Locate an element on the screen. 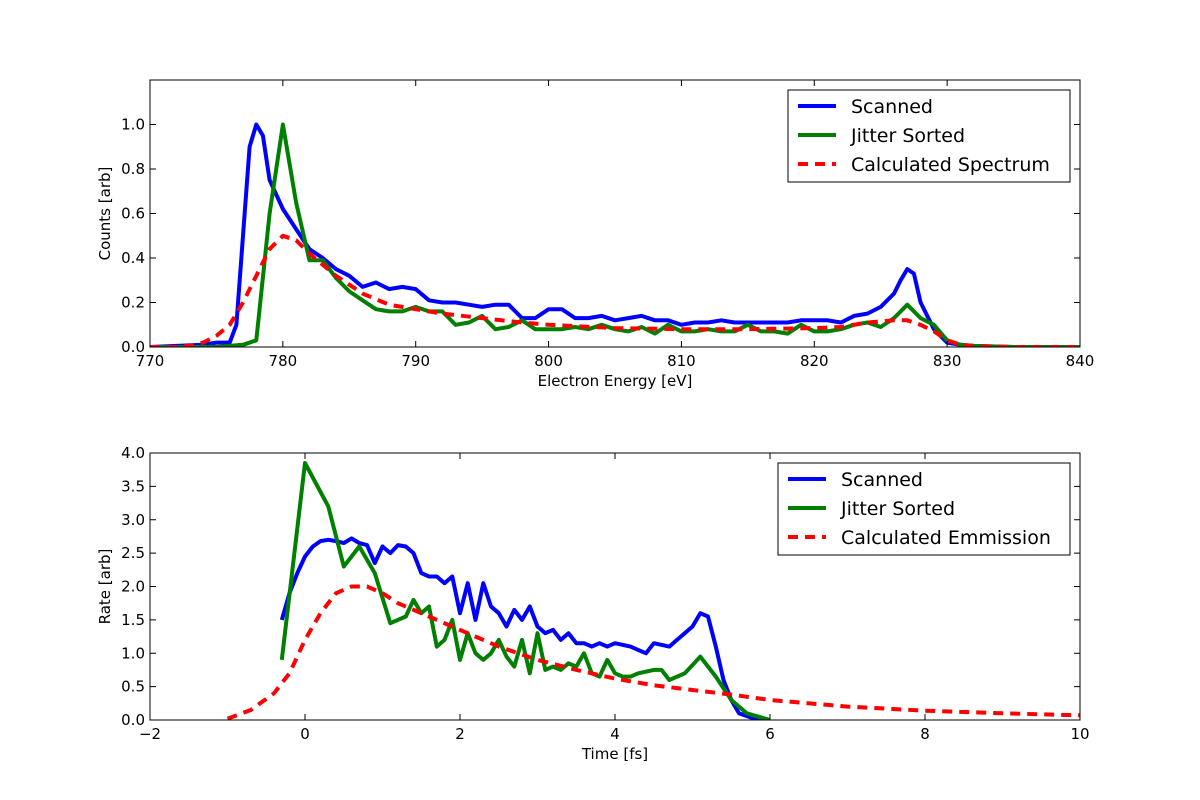 The width and height of the screenshot is (1200, 800). x-tick-label: 800 is located at coordinates (548, 361).